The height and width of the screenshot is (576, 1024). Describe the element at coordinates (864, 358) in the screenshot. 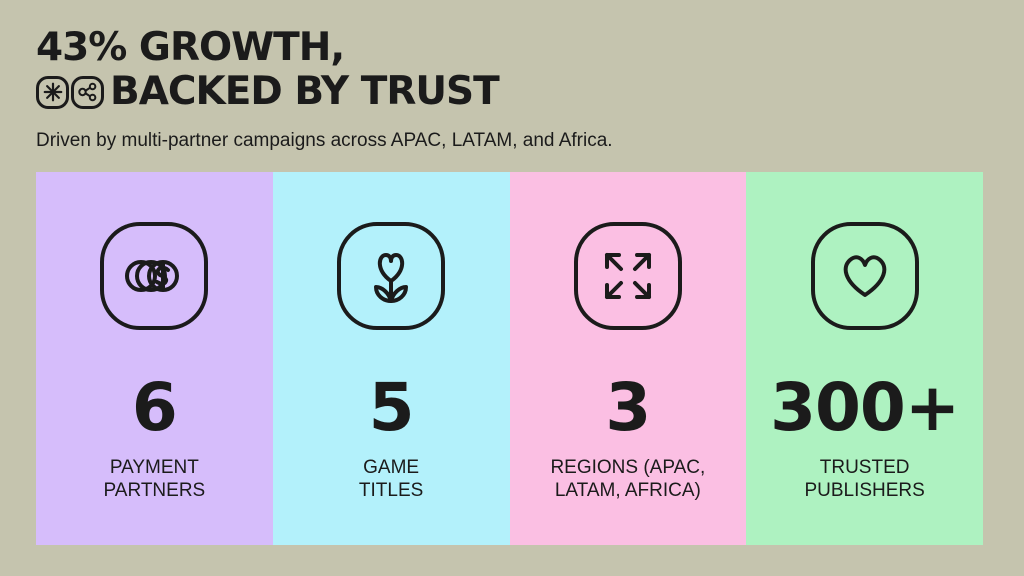

I see `stat-panel-trusted-publishers: 300+ TRUSTED PUBLISHERS` at that location.